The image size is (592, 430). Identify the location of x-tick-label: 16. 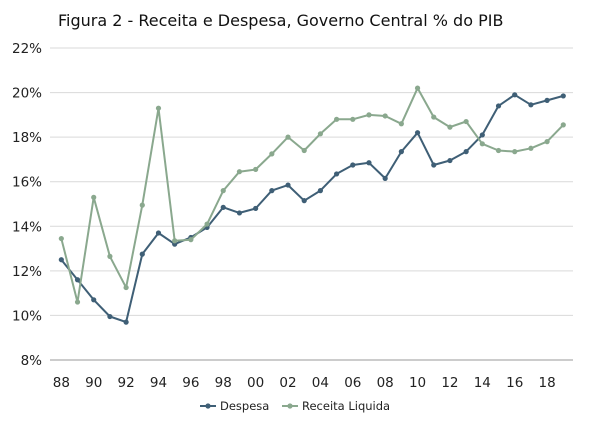
(514, 383).